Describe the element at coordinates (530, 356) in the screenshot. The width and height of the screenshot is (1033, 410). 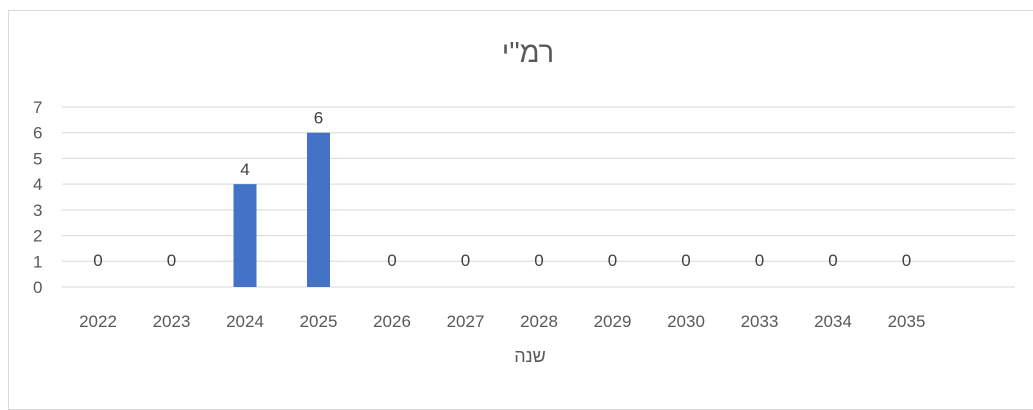
I see `x-axis-title: שנה` at that location.